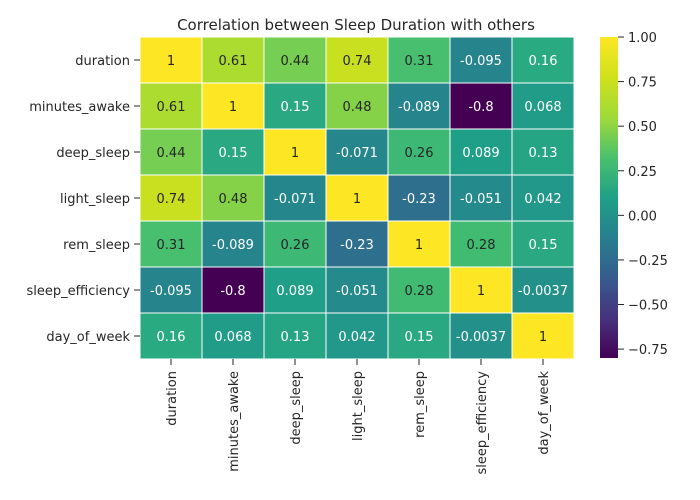  Describe the element at coordinates (78, 291) in the screenshot. I see `row-label: sleep_efficiency` at that location.